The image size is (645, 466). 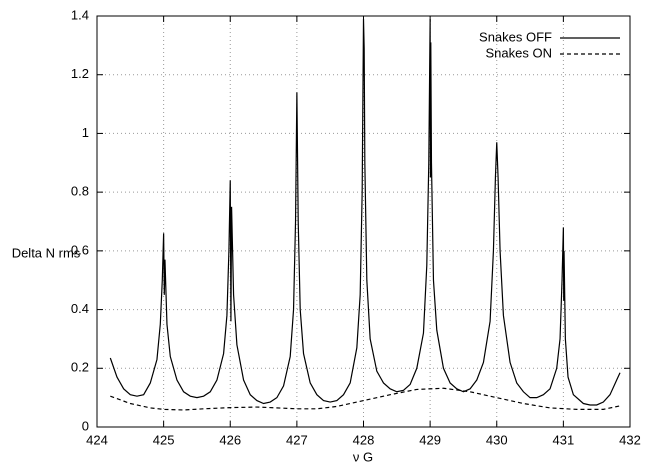 I want to click on y-tick-label: 0.4, so click(x=80, y=308).